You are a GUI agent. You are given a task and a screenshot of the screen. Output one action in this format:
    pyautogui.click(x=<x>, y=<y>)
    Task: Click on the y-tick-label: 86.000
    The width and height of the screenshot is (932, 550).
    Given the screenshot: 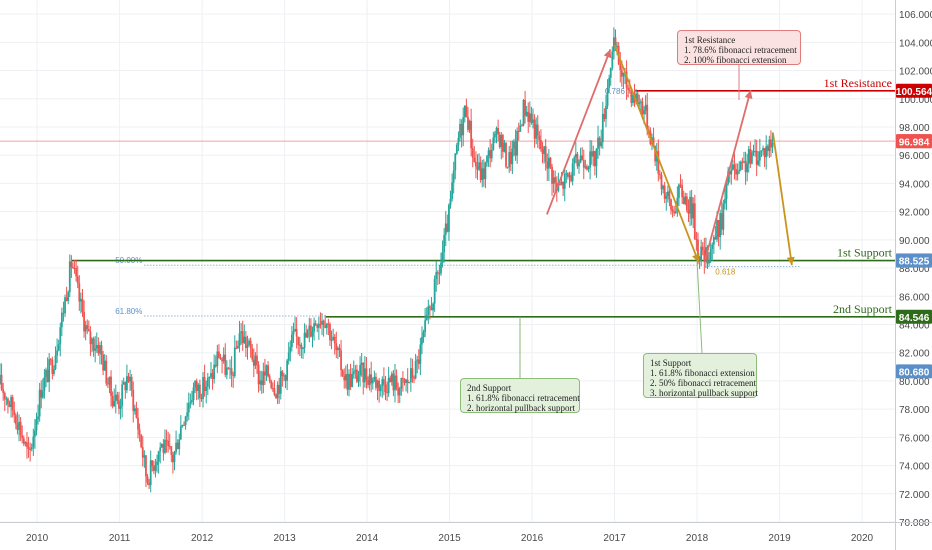 What is the action you would take?
    pyautogui.click(x=914, y=297)
    